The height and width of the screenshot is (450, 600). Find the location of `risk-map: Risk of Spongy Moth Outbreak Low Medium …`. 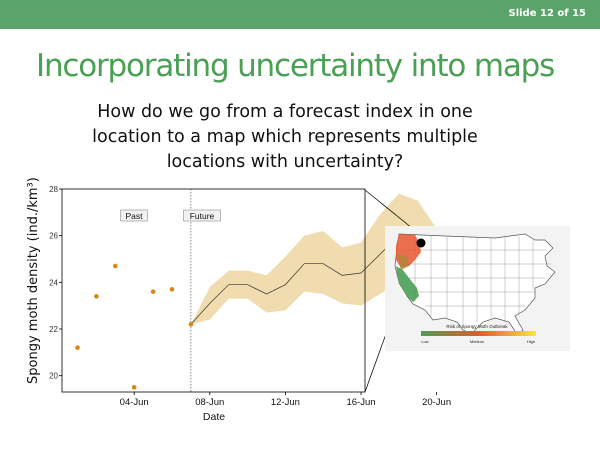

risk-map: Risk of Spongy Moth Outbreak Low Medium … is located at coordinates (477, 288).